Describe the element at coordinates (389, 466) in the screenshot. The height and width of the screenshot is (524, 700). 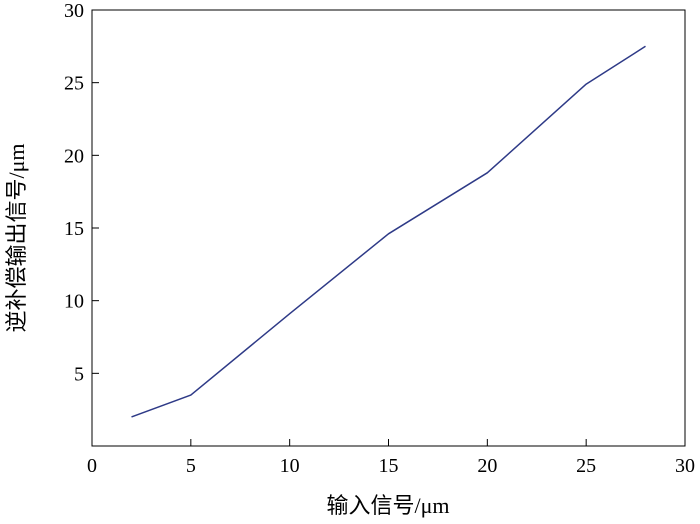
I see `x-tick-label: 15` at that location.